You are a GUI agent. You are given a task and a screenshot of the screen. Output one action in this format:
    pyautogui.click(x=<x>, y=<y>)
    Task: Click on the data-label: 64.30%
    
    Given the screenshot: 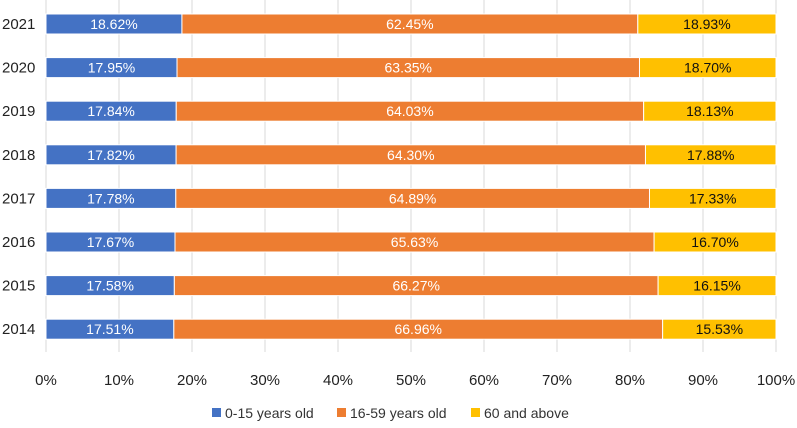 What is the action you would take?
    pyautogui.click(x=410, y=155)
    